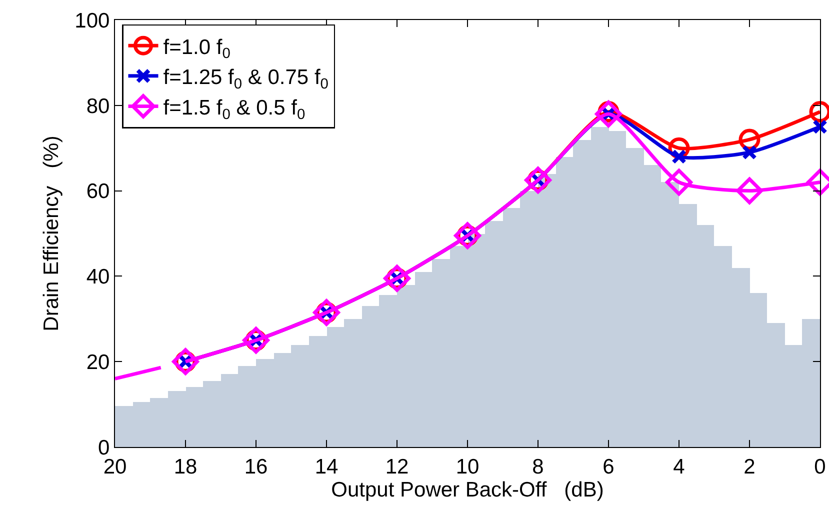 This screenshot has width=829, height=519. What do you see at coordinates (750, 466) in the screenshot?
I see `x-tick-label: 2` at bounding box center [750, 466].